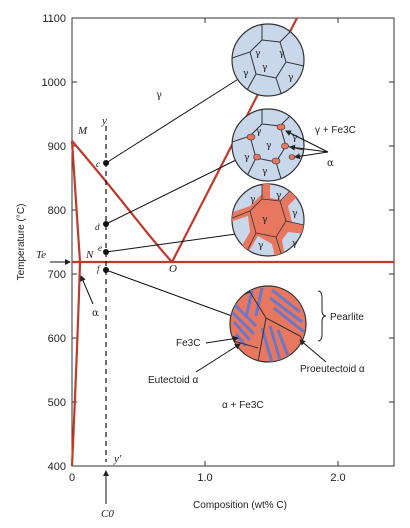  What do you see at coordinates (313, 351) in the screenshot?
I see `proeutectoid-alpha-arrow` at bounding box center [313, 351].